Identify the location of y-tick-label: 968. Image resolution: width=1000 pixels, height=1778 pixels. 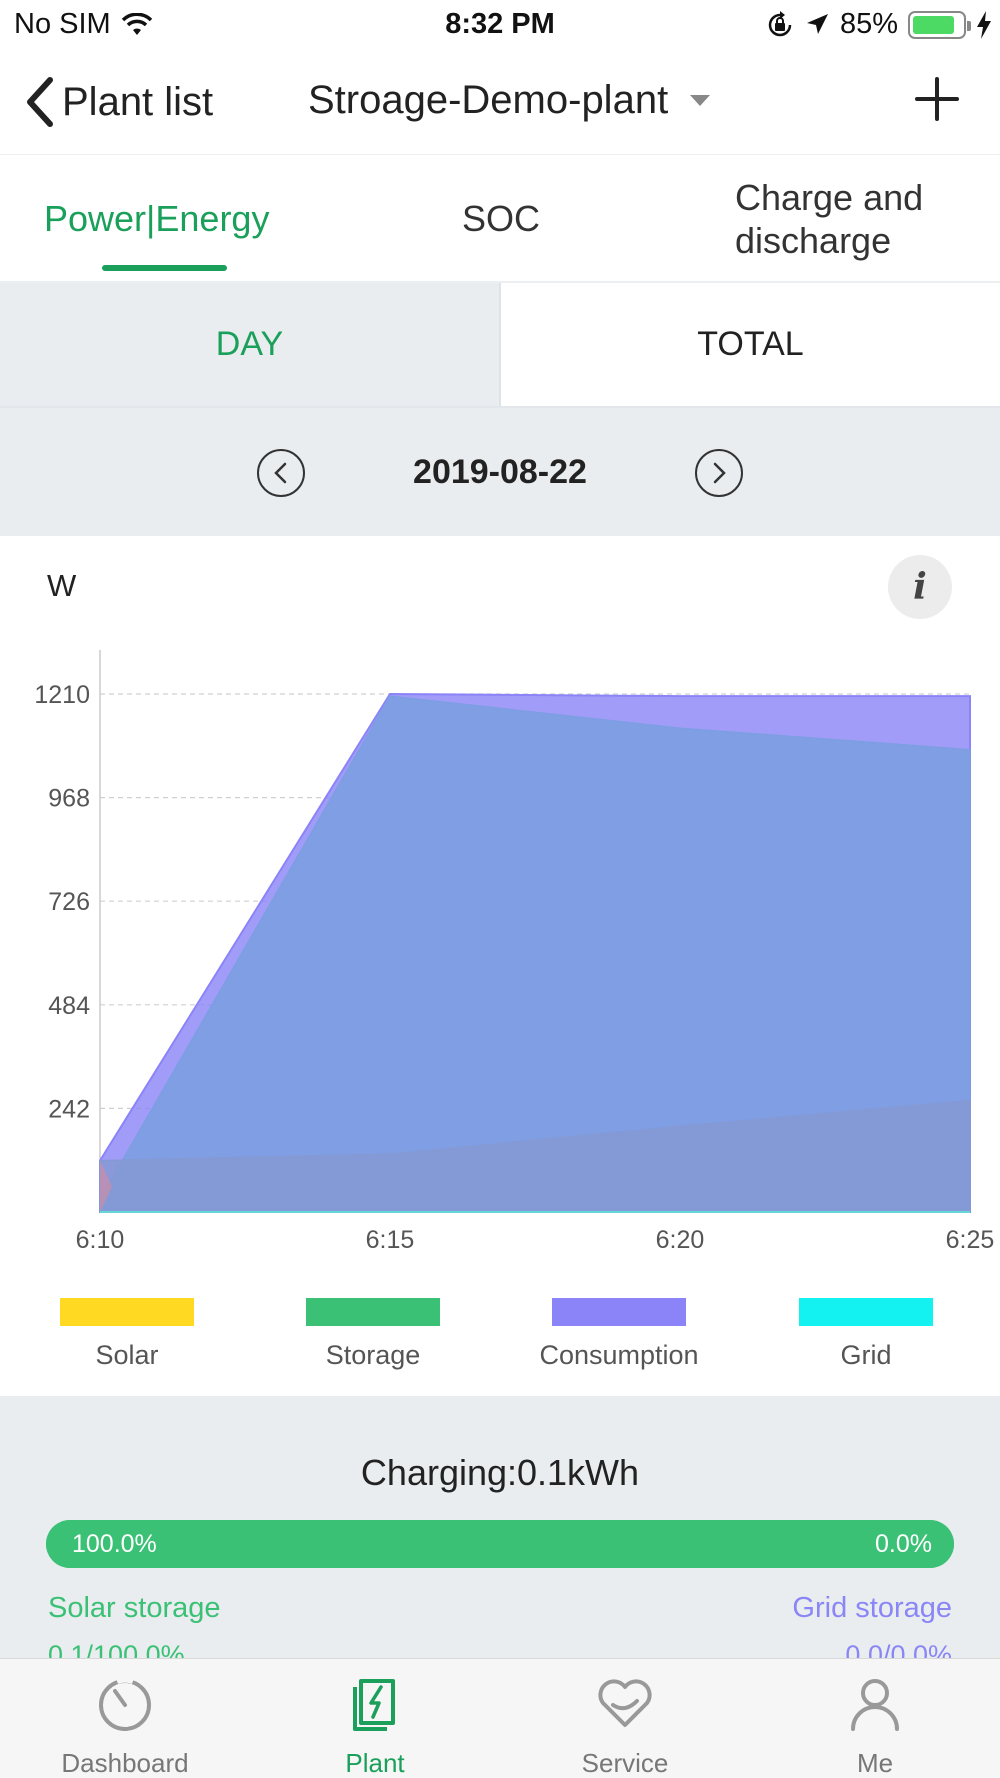
(69, 799).